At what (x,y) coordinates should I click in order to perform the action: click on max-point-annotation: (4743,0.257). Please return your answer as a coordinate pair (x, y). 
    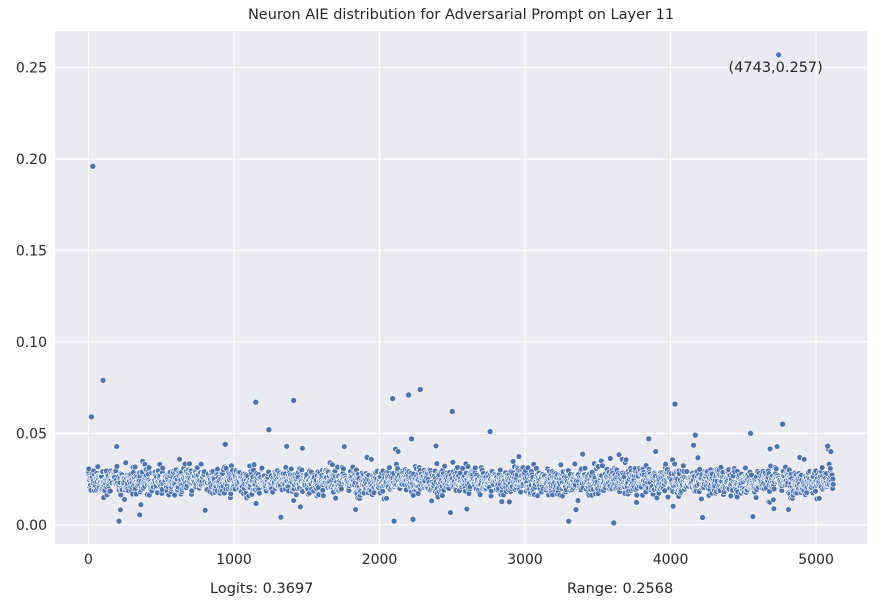
    Looking at the image, I should click on (775, 68).